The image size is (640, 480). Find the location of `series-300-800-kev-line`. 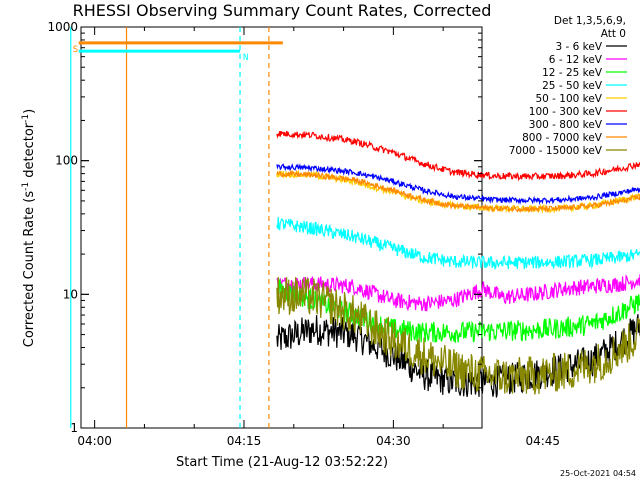

series-300-800-kev-line is located at coordinates (458, 184).